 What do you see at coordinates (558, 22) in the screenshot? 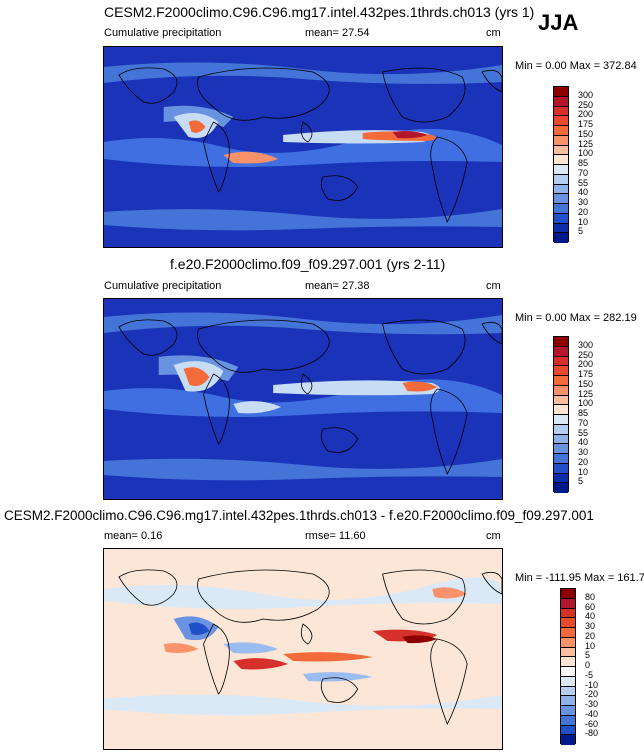
I see `season-label: JJA` at bounding box center [558, 22].